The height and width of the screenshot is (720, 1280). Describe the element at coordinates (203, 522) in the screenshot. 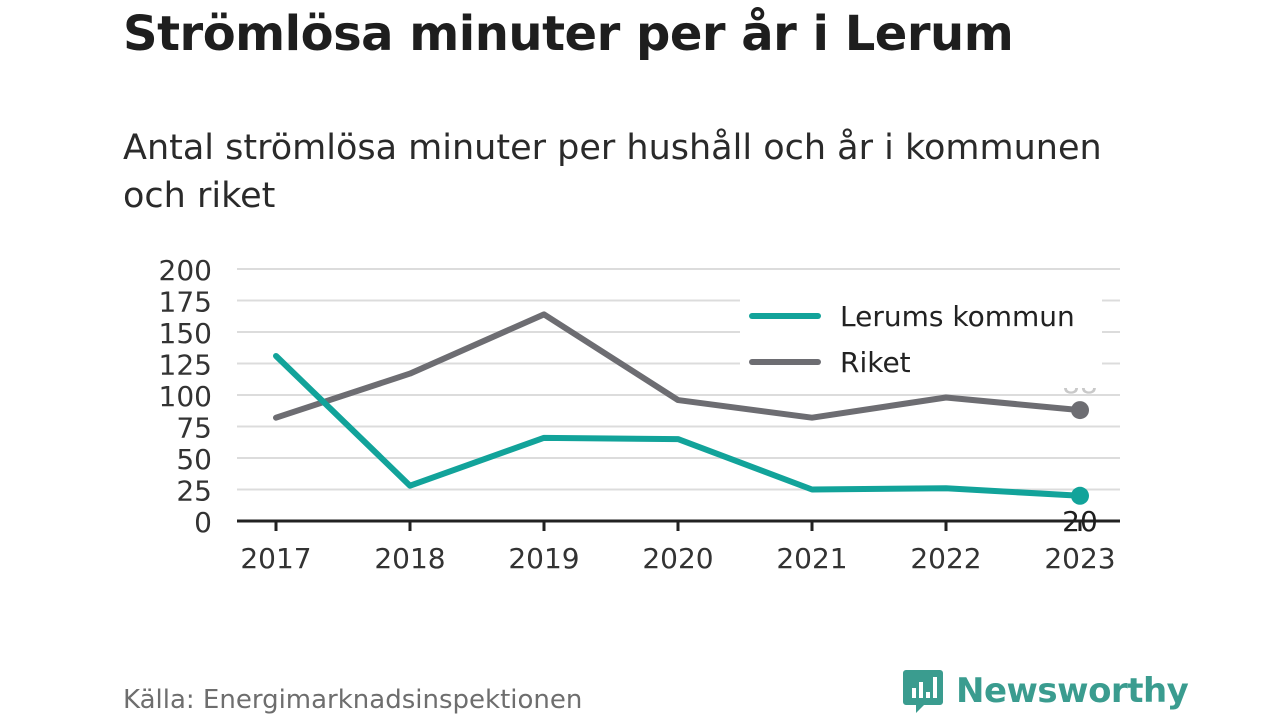

I see `y-tick-label: 0` at that location.